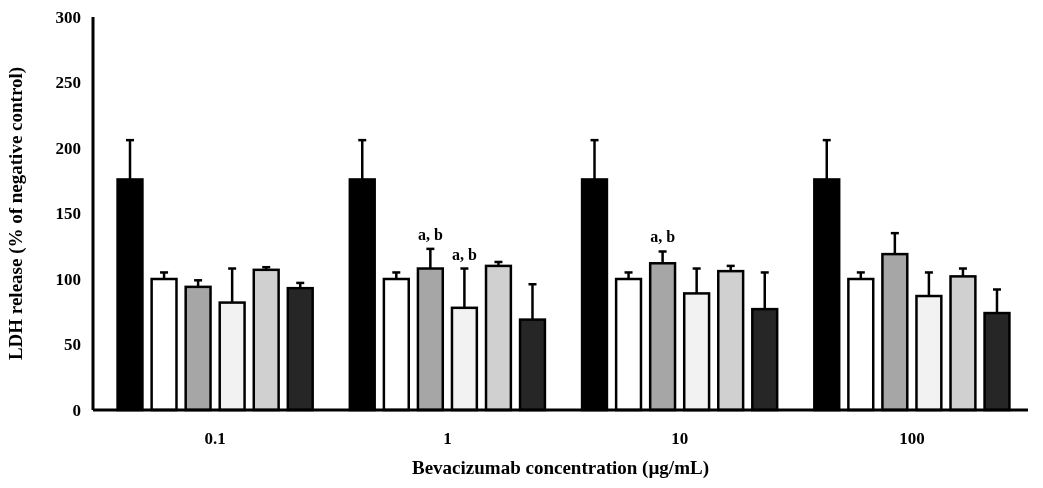 The height and width of the screenshot is (488, 1043). What do you see at coordinates (560, 468) in the screenshot?
I see `x-axis-title: Bevacizumab concentration (µg/mL)` at bounding box center [560, 468].